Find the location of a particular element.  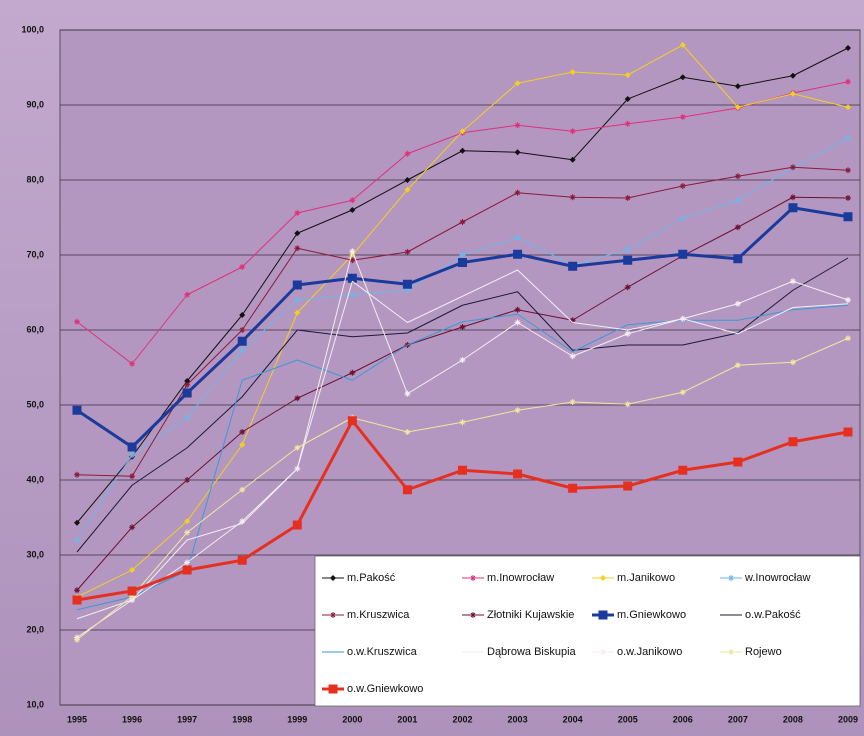

legend-label: m.Janikowo is located at coordinates (646, 578).